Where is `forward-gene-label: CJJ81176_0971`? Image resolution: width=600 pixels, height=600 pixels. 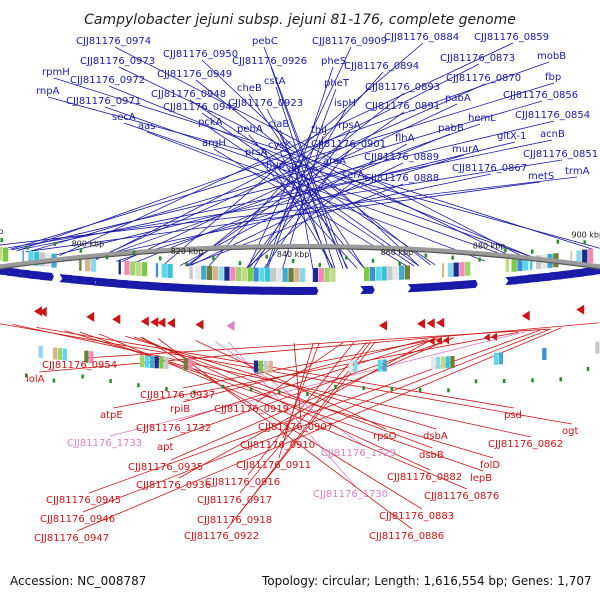 forward-gene-label: CJJ81176_0971 is located at coordinates (103, 101).